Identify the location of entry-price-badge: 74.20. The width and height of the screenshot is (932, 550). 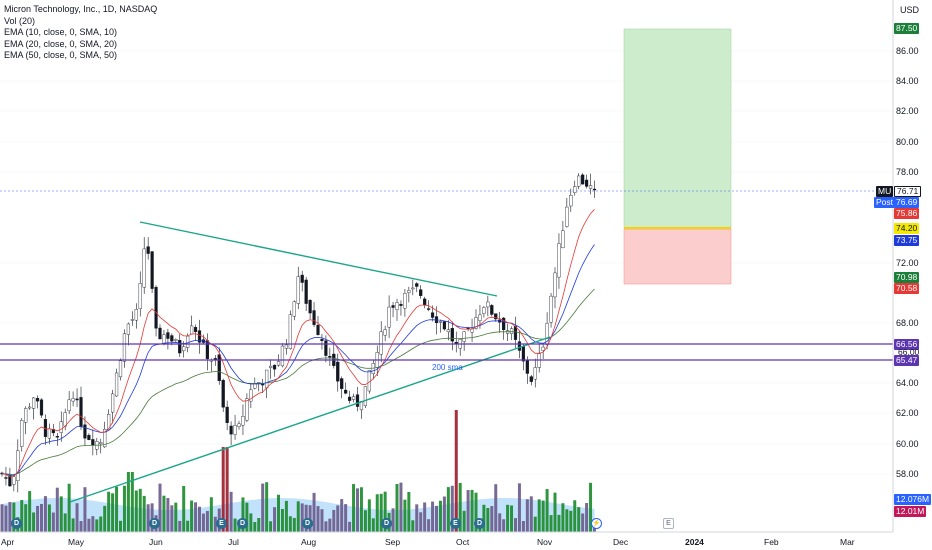
(907, 228).